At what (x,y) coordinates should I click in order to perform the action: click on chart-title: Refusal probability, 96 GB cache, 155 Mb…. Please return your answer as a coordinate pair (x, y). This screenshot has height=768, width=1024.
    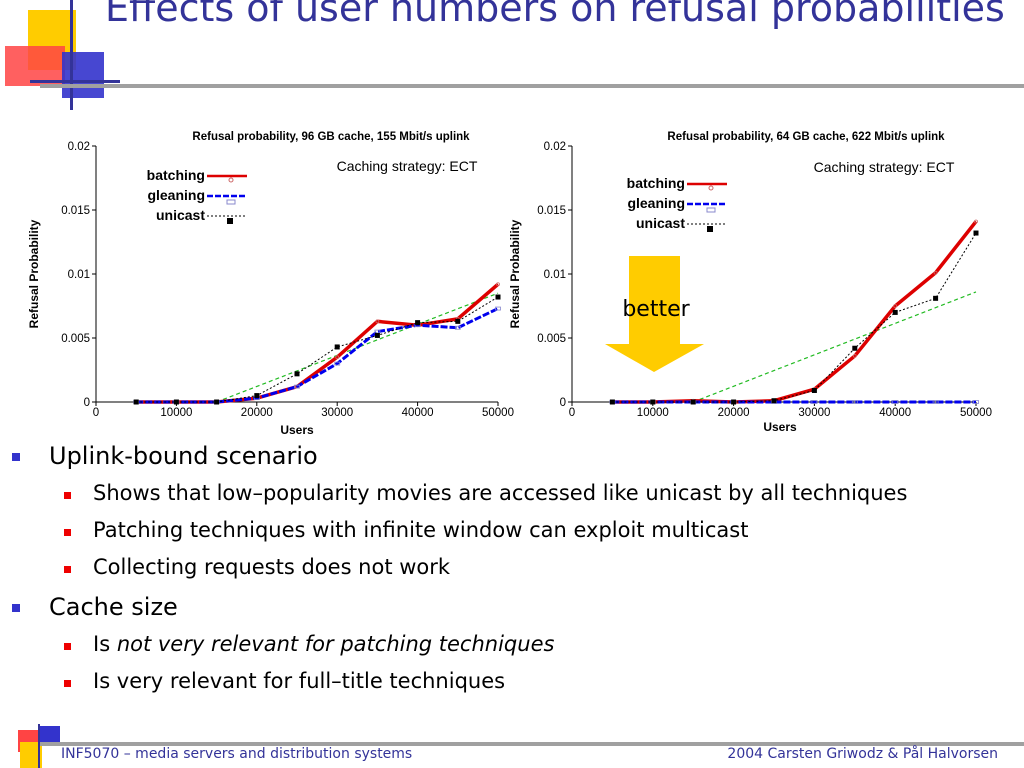
    Looking at the image, I should click on (331, 137).